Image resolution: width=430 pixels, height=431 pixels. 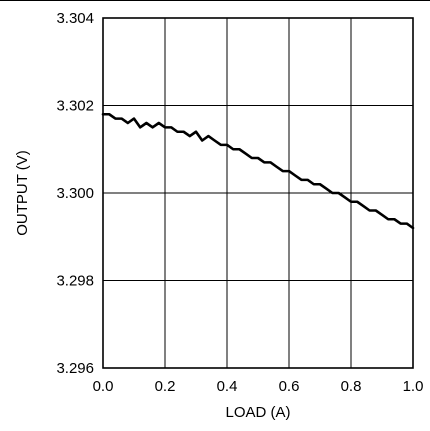 What do you see at coordinates (75, 368) in the screenshot?
I see `y-tick-label: 3.296` at bounding box center [75, 368].